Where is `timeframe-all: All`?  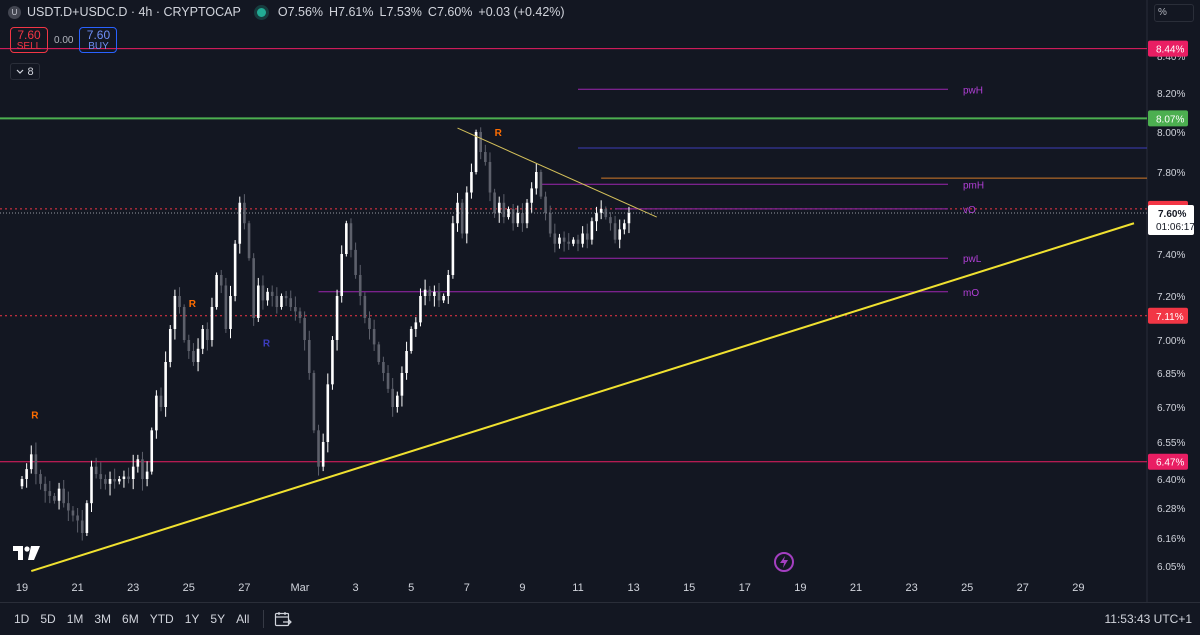 timeframe-all: All is located at coordinates (243, 619).